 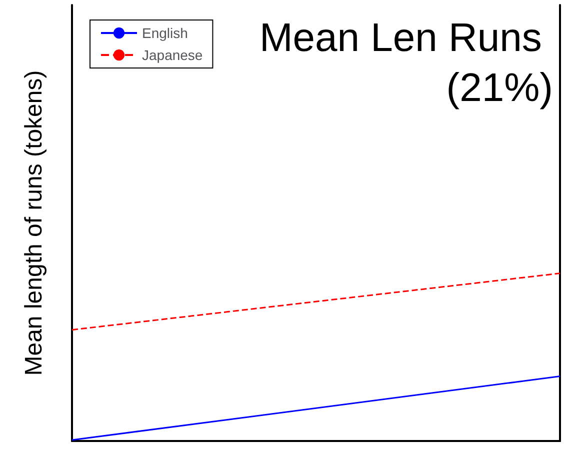 I want to click on chart-title: Mean Len Runs (21%), so click(x=406, y=63).